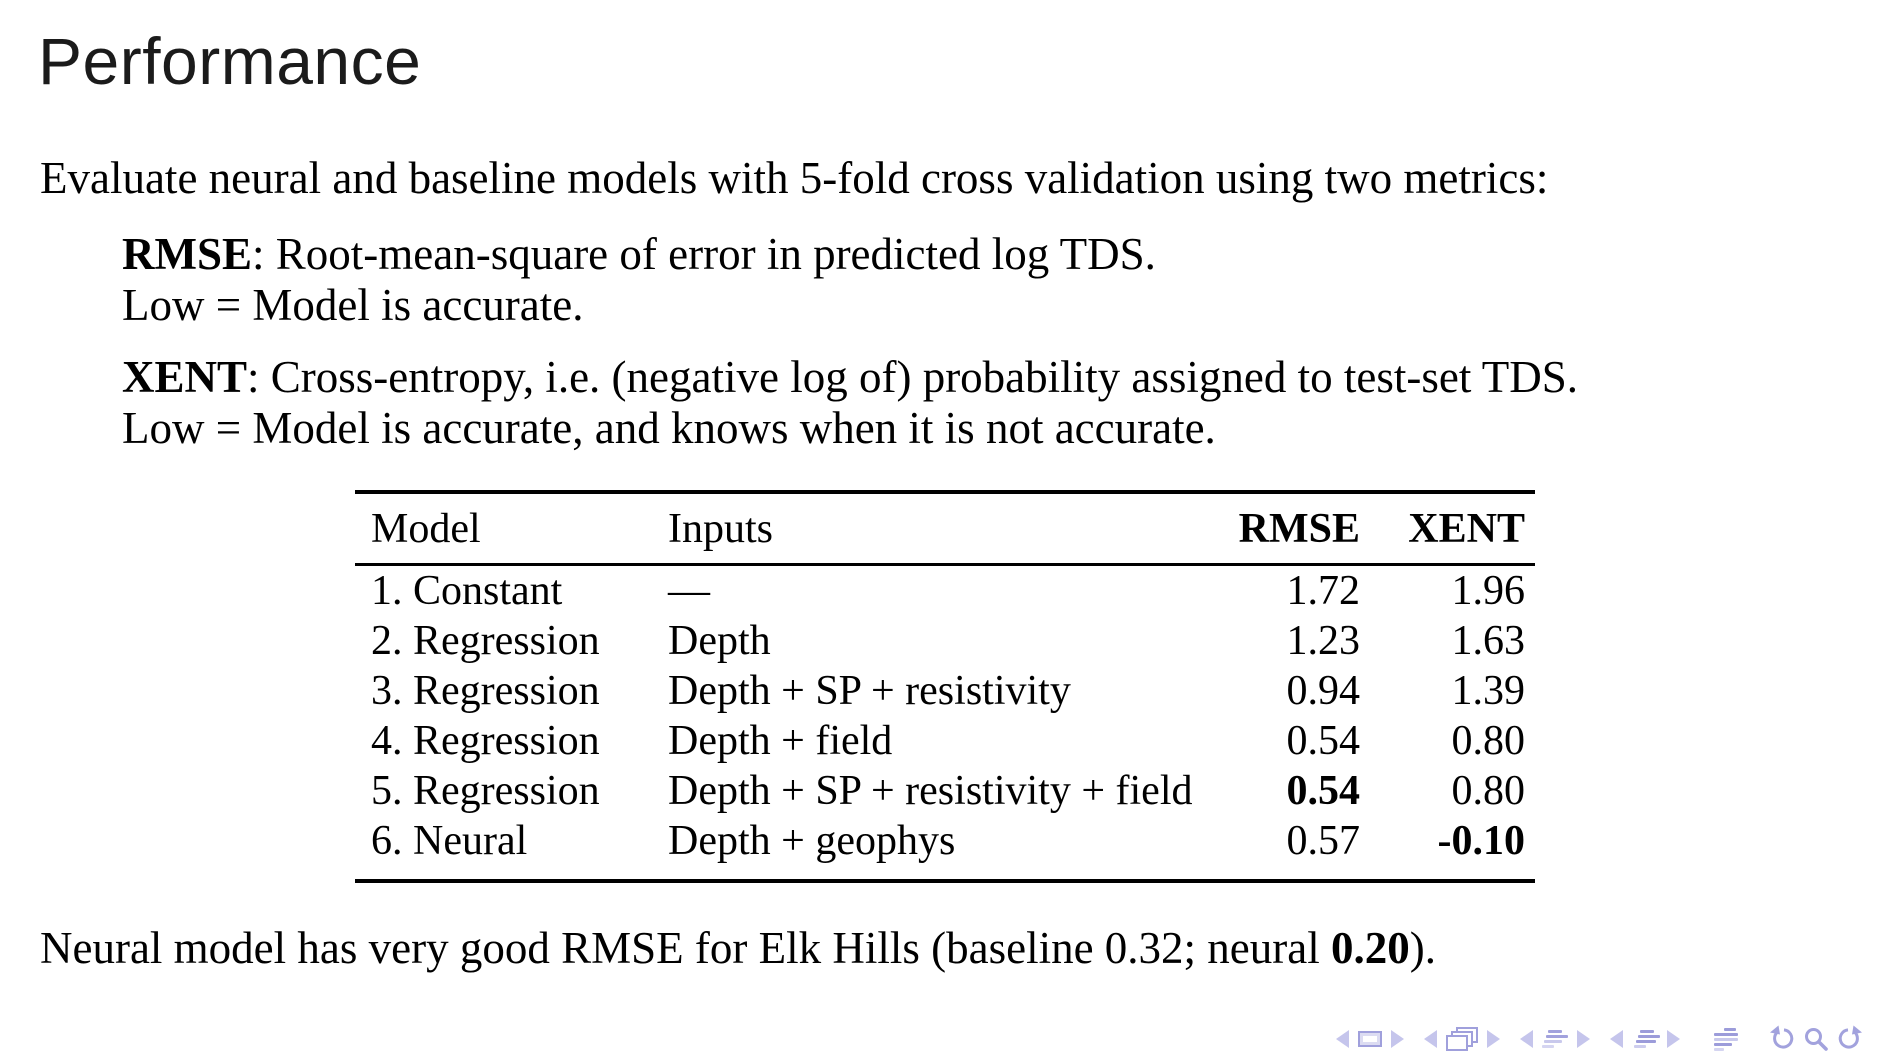  What do you see at coordinates (930, 791) in the screenshot?
I see `cell-inputs: Depth + SP + resistivity + field` at bounding box center [930, 791].